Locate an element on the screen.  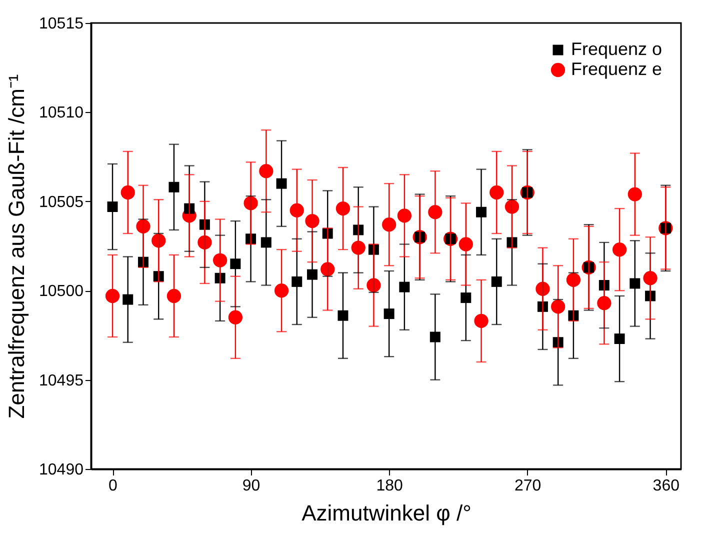
x-tick-label: 90 is located at coordinates (251, 486).